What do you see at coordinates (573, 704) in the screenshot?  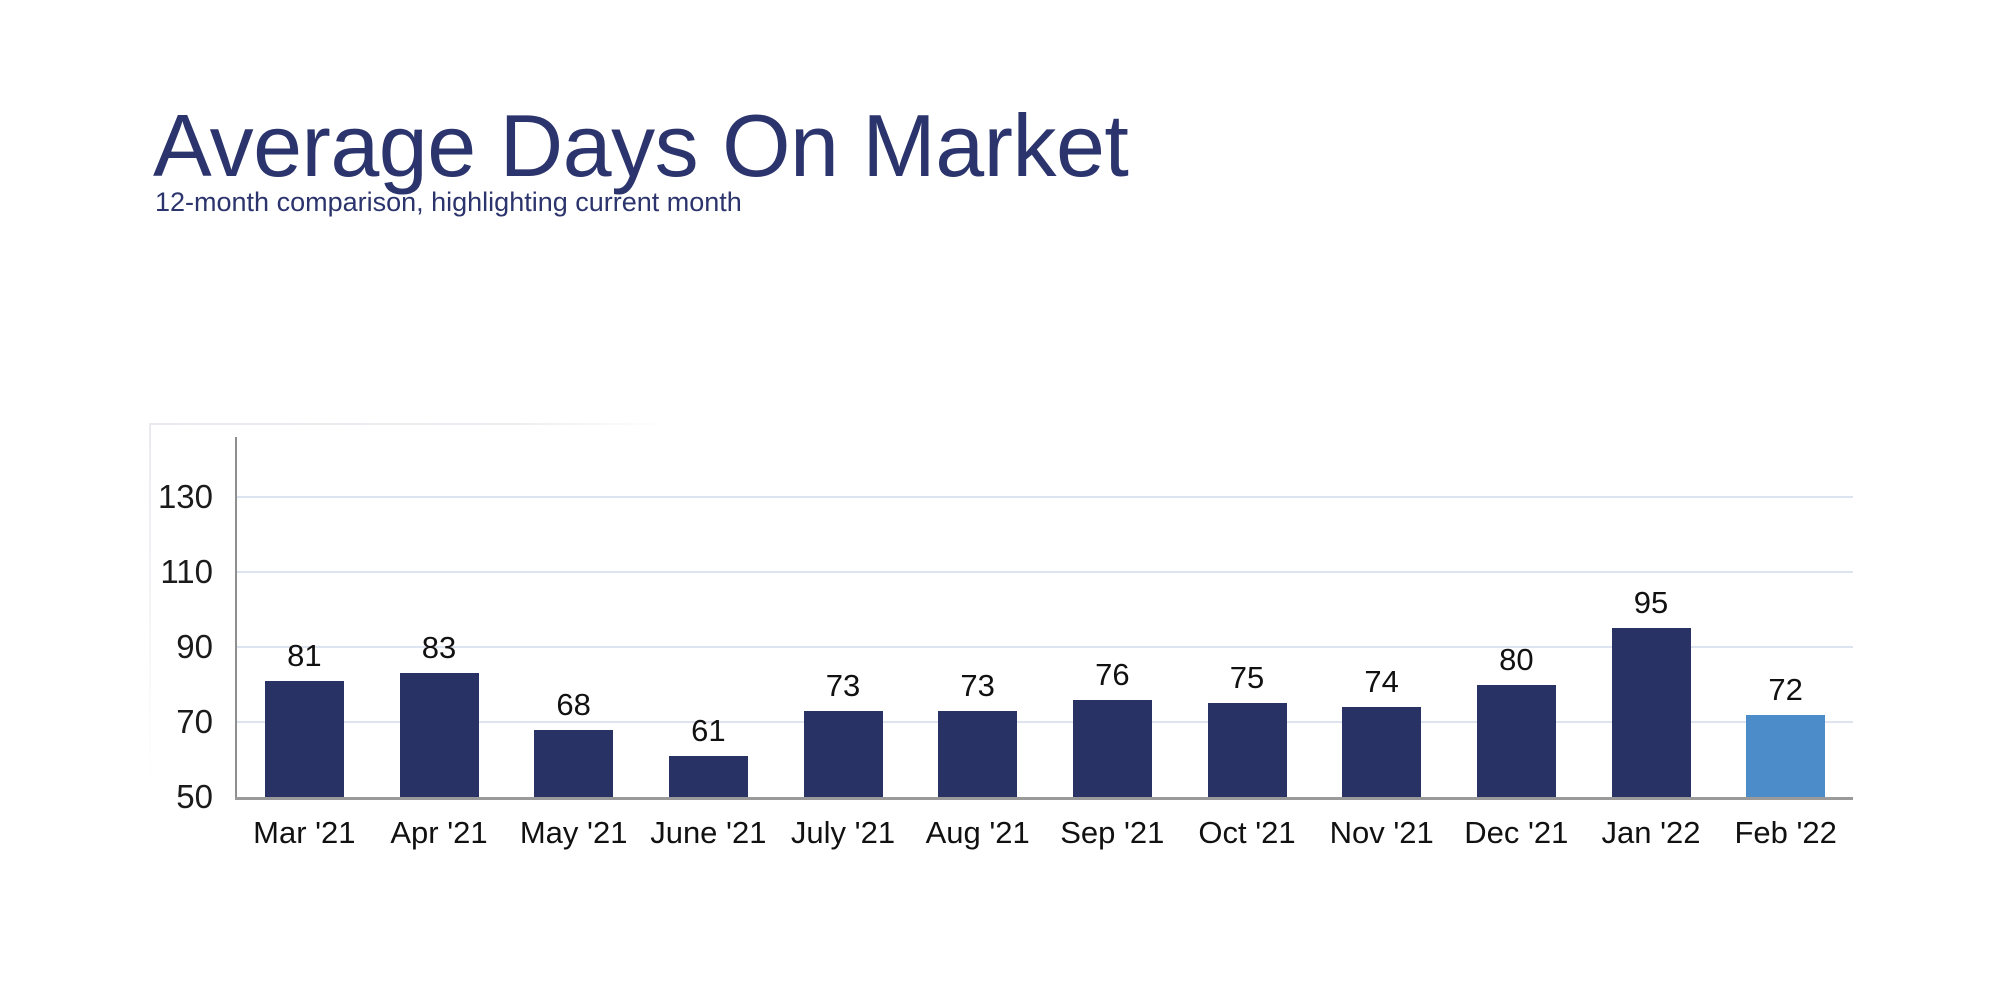 I see `bar-value-label: 68` at bounding box center [573, 704].